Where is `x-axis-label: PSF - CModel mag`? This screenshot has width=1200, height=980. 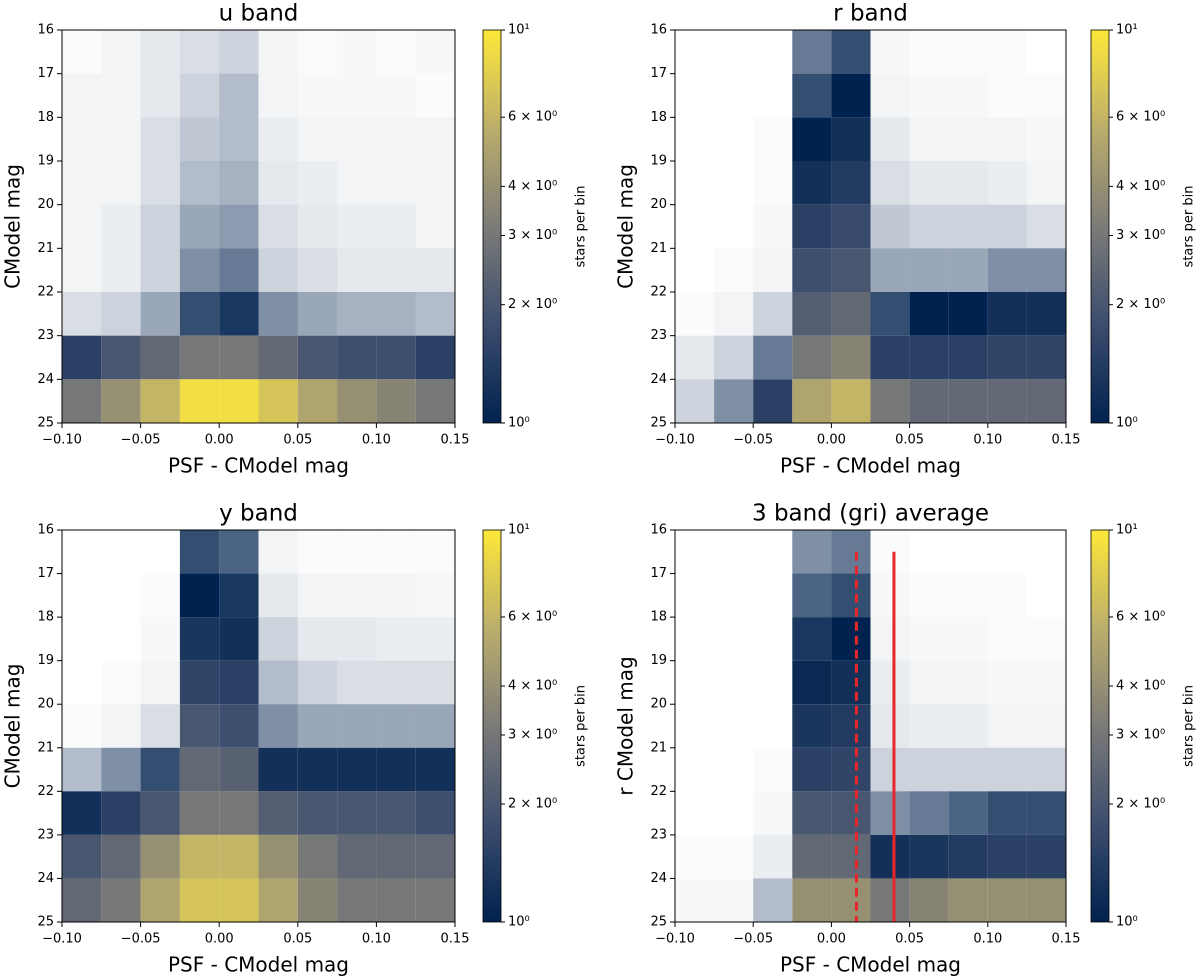
x-axis-label: PSF - CModel mag is located at coordinates (258, 965).